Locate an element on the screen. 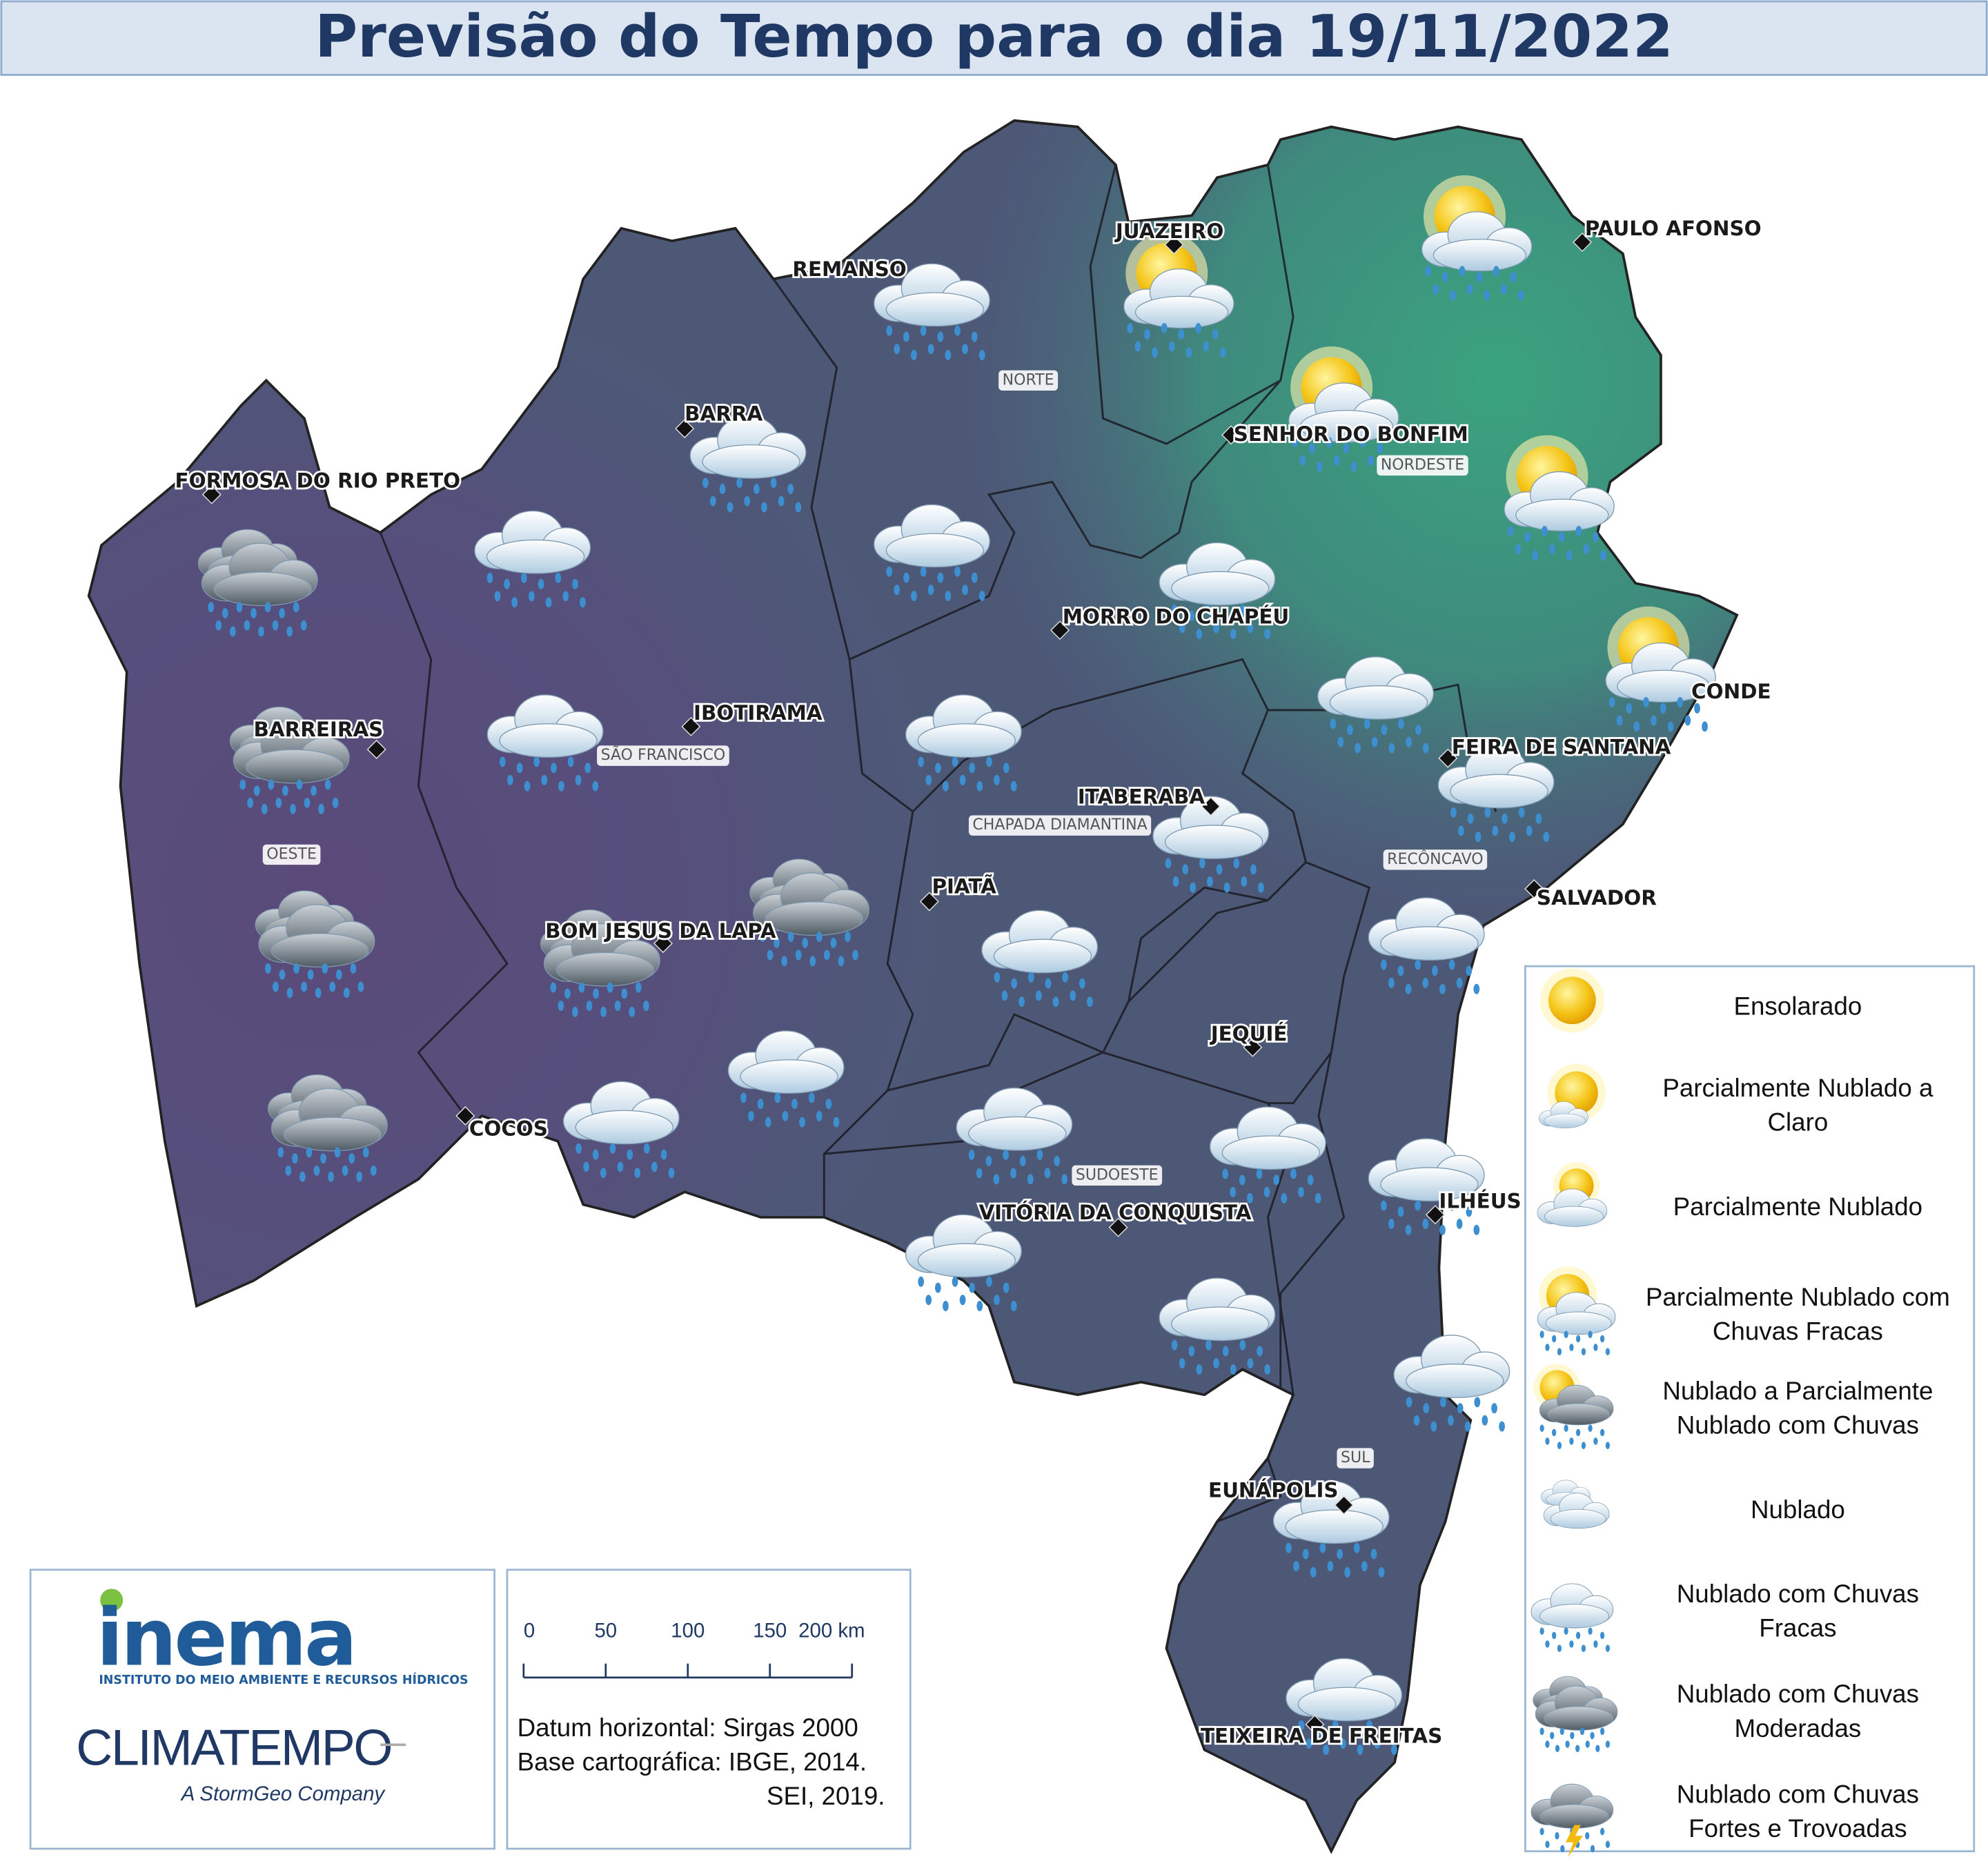 This screenshot has width=1988, height=1866. region-label-bg is located at coordinates (1117, 1175).